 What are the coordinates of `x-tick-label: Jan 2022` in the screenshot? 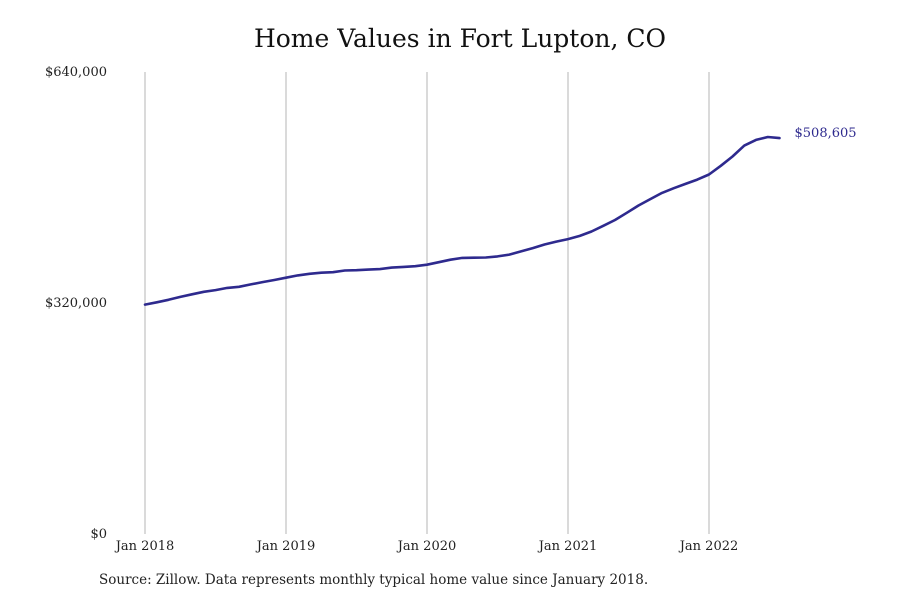 It's located at (708, 546).